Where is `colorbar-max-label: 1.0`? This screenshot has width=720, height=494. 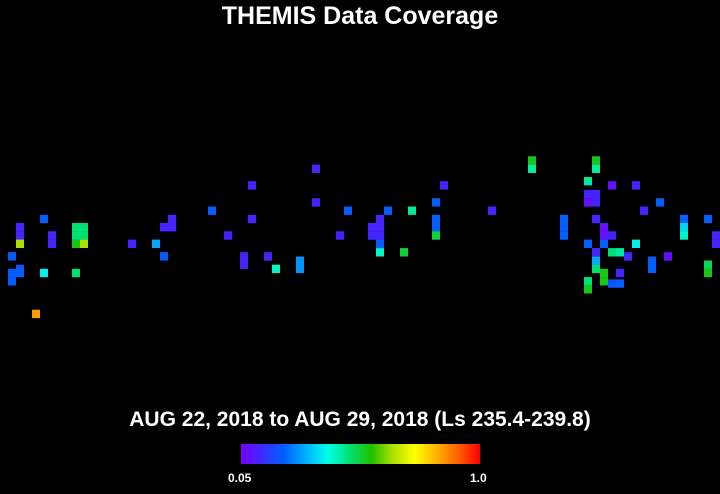 colorbar-max-label: 1.0 is located at coordinates (478, 478).